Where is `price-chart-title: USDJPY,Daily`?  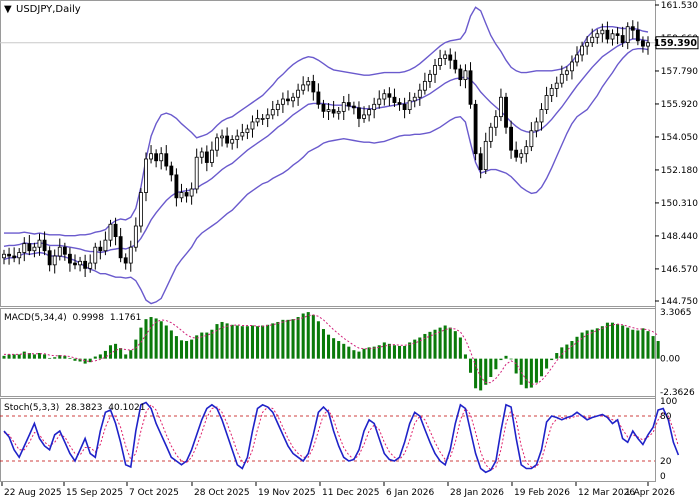 price-chart-title: USDJPY,Daily is located at coordinates (48, 9).